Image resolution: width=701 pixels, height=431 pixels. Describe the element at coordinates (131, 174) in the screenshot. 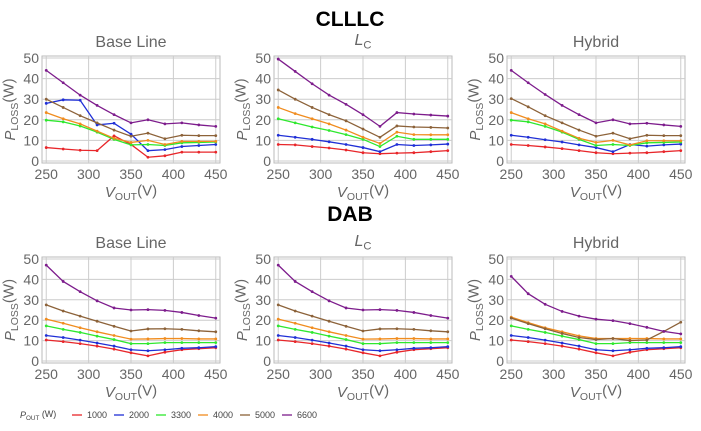

I see `x-tick-label: 350` at that location.